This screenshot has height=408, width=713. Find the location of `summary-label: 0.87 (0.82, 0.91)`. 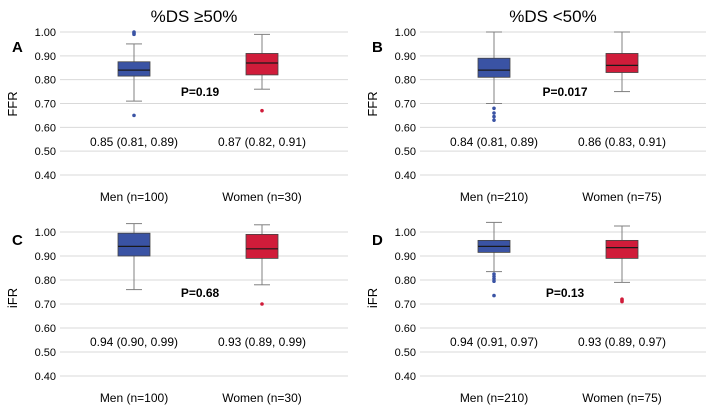

summary-label: 0.87 (0.82, 0.91) is located at coordinates (262, 142).